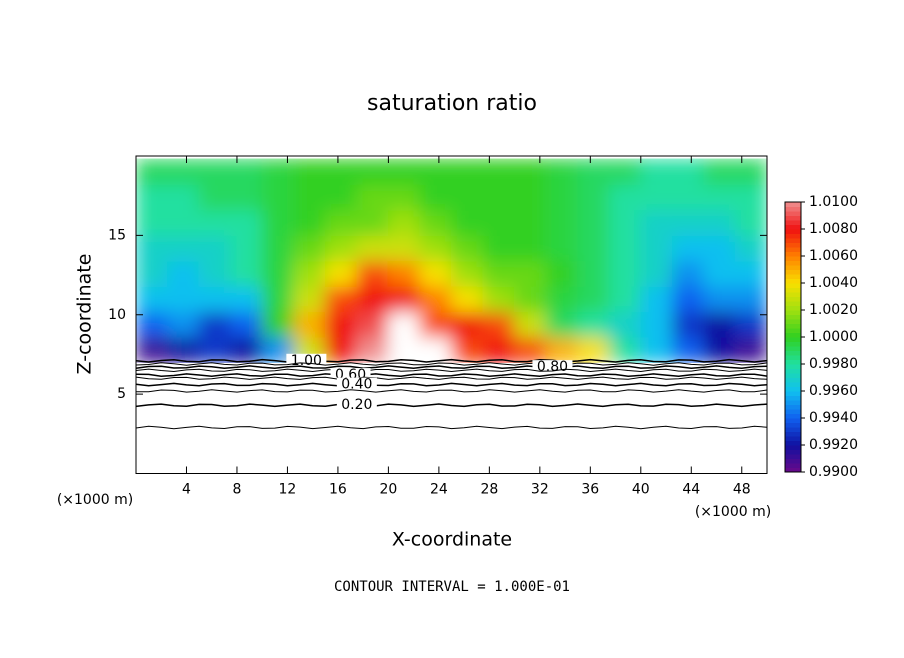 Image resolution: width=904 pixels, height=658 pixels. What do you see at coordinates (552, 367) in the screenshot?
I see `contour-label: 0.80` at bounding box center [552, 367].